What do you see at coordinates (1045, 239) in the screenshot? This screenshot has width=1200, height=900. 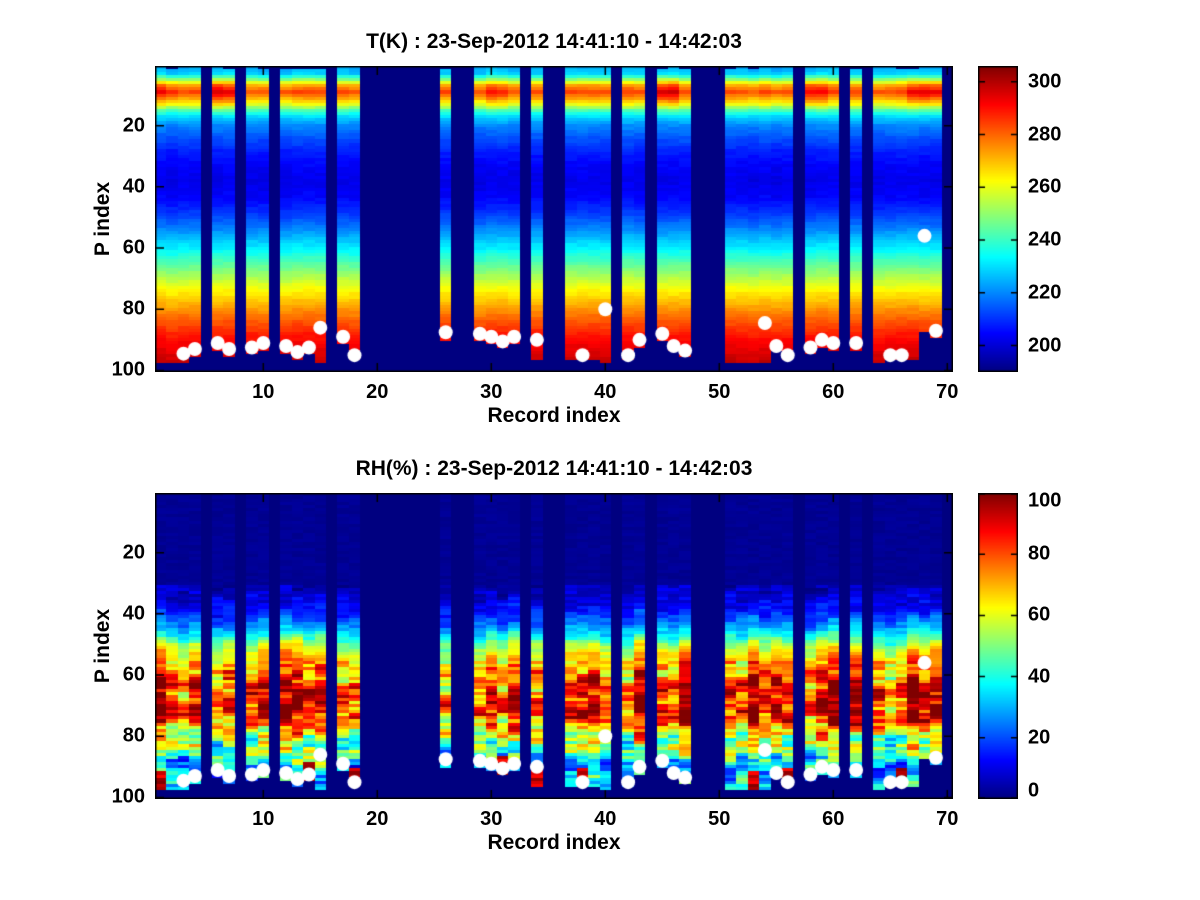 I see `colorbar-tick-label: 240` at bounding box center [1045, 239].